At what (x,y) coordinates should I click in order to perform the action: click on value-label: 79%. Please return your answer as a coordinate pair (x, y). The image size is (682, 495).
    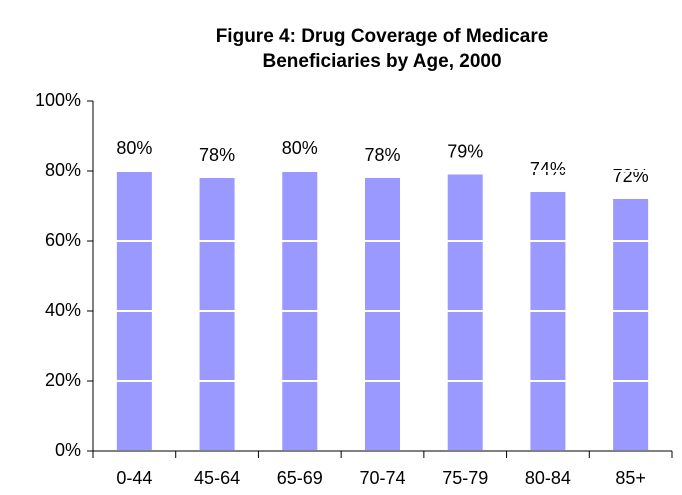
    Looking at the image, I should click on (465, 151).